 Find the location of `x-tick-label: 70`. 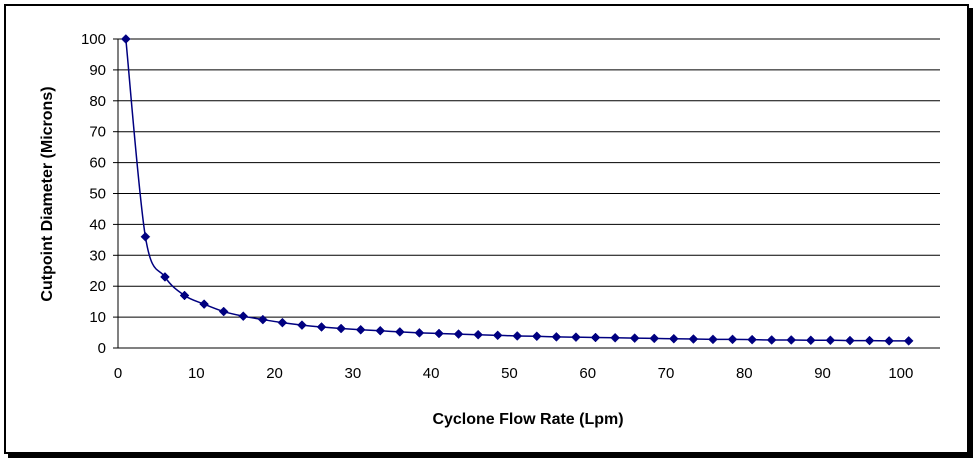

x-tick-label: 70 is located at coordinates (666, 373).